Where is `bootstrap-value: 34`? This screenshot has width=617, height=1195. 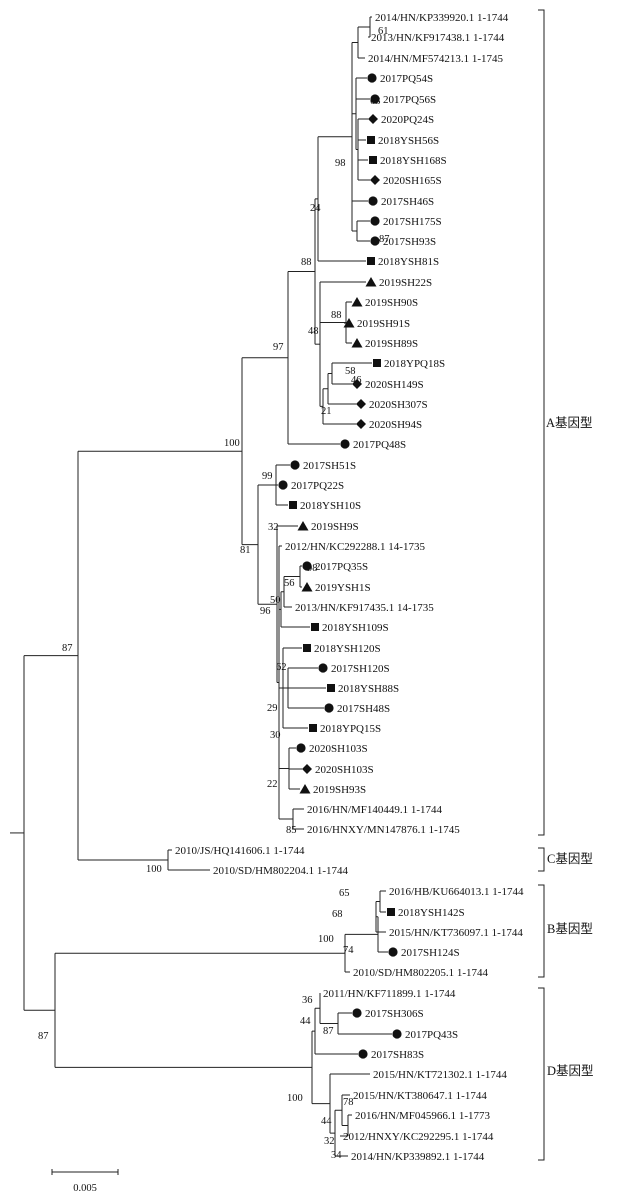 bootstrap-value: 34 is located at coordinates (336, 1155).